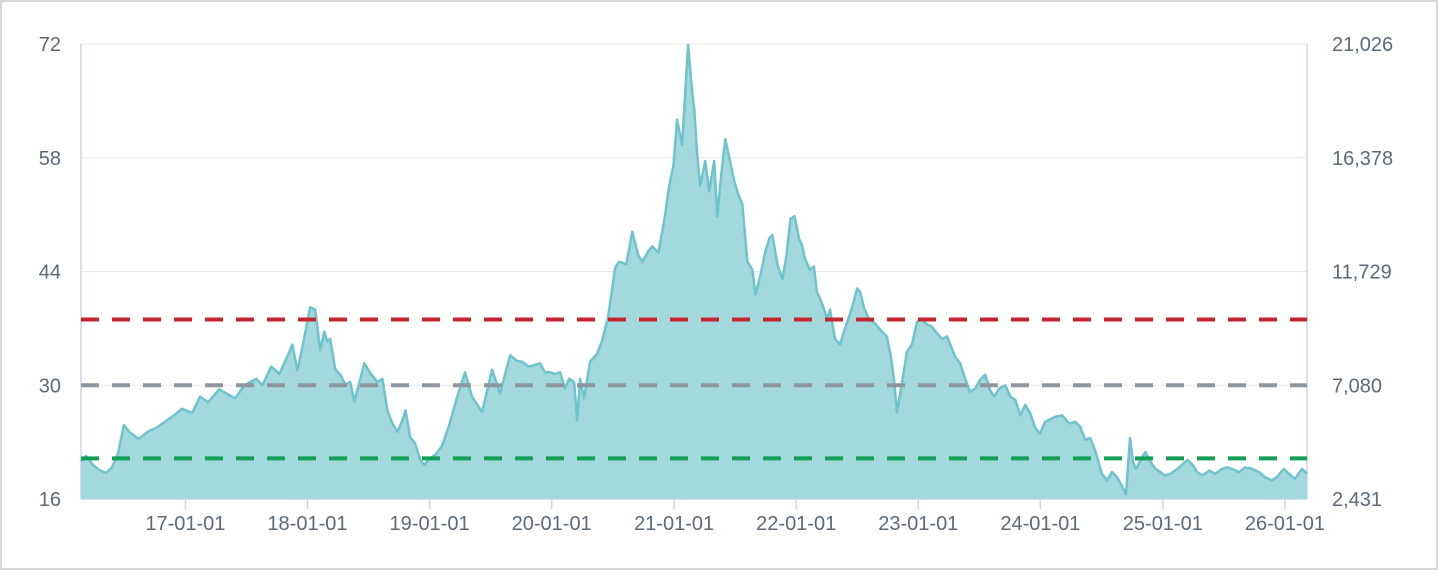 This screenshot has height=570, width=1438. What do you see at coordinates (1357, 500) in the screenshot?
I see `right-axis-label: 2,431` at bounding box center [1357, 500].